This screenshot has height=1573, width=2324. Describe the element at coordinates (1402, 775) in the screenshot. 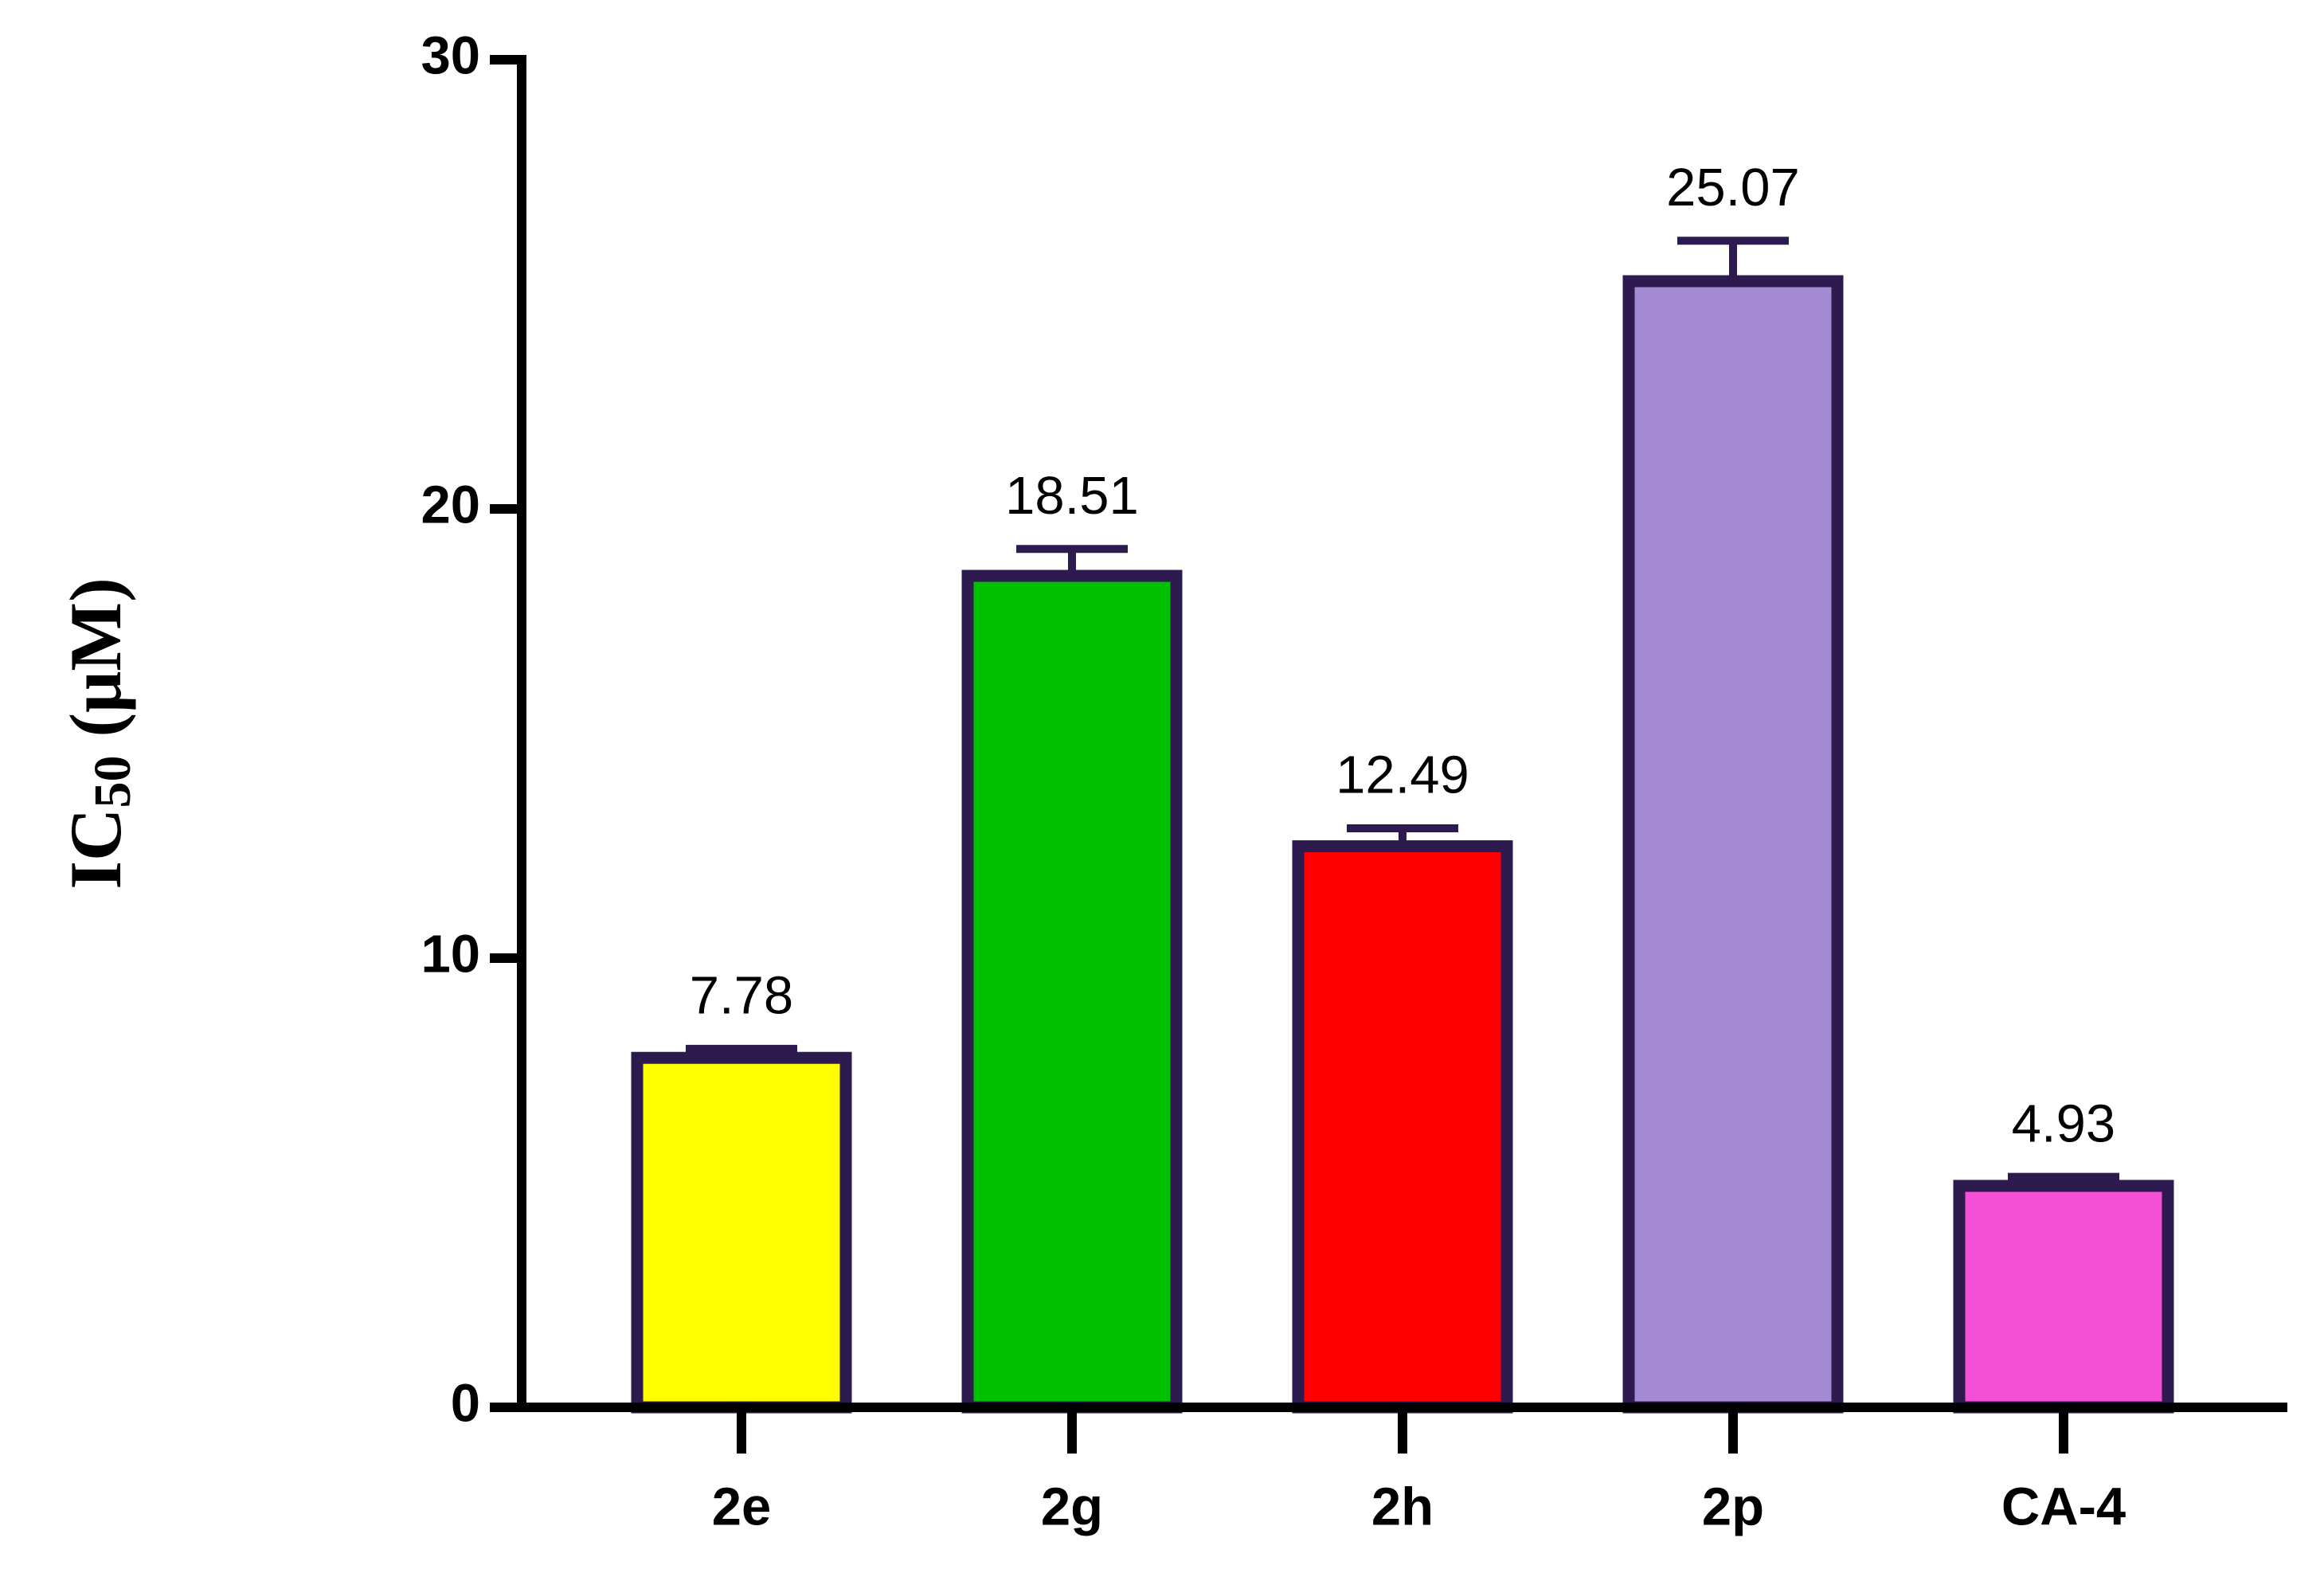

I see `value-label: 12.49` at that location.